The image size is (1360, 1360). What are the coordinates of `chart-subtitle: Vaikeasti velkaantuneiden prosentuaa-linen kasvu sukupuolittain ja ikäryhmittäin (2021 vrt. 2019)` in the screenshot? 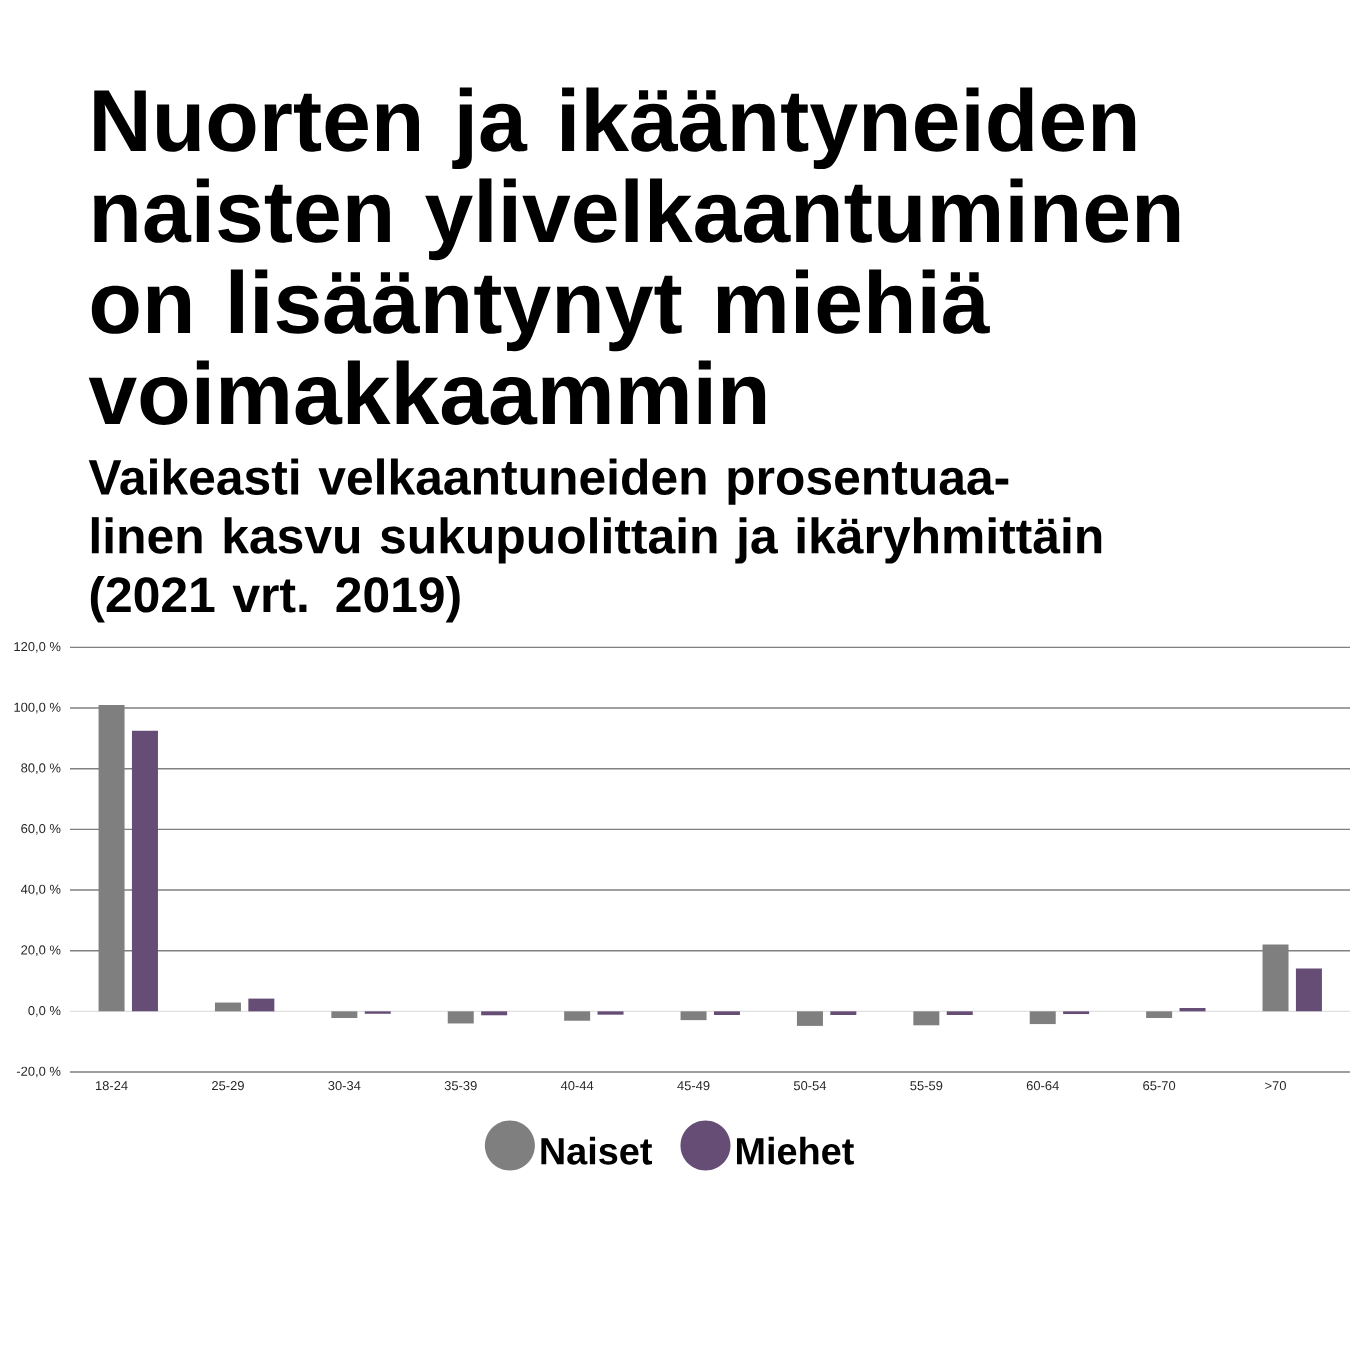 It's located at (595, 540).